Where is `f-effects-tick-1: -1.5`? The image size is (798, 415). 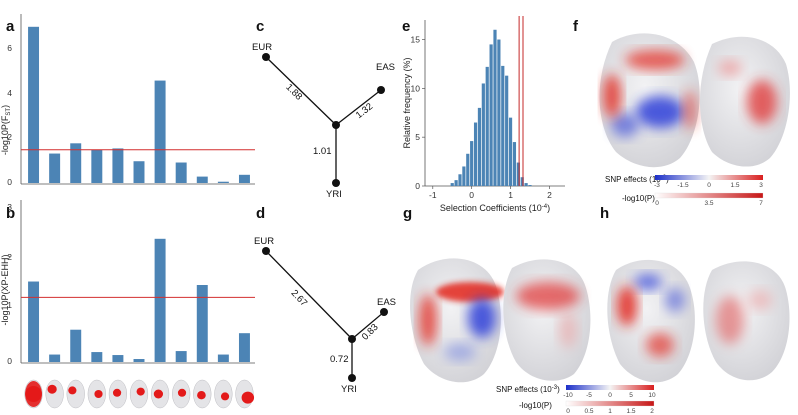 f-effects-tick-1: -1.5 is located at coordinates (683, 185).